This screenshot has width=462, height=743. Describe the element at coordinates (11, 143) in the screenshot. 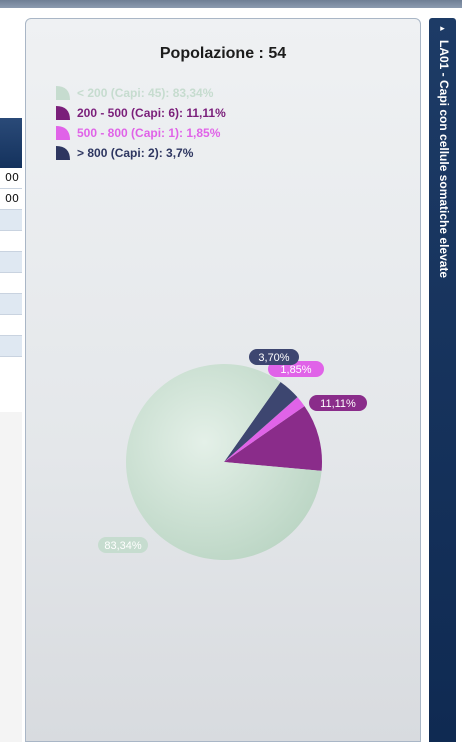

I see `table-header` at that location.